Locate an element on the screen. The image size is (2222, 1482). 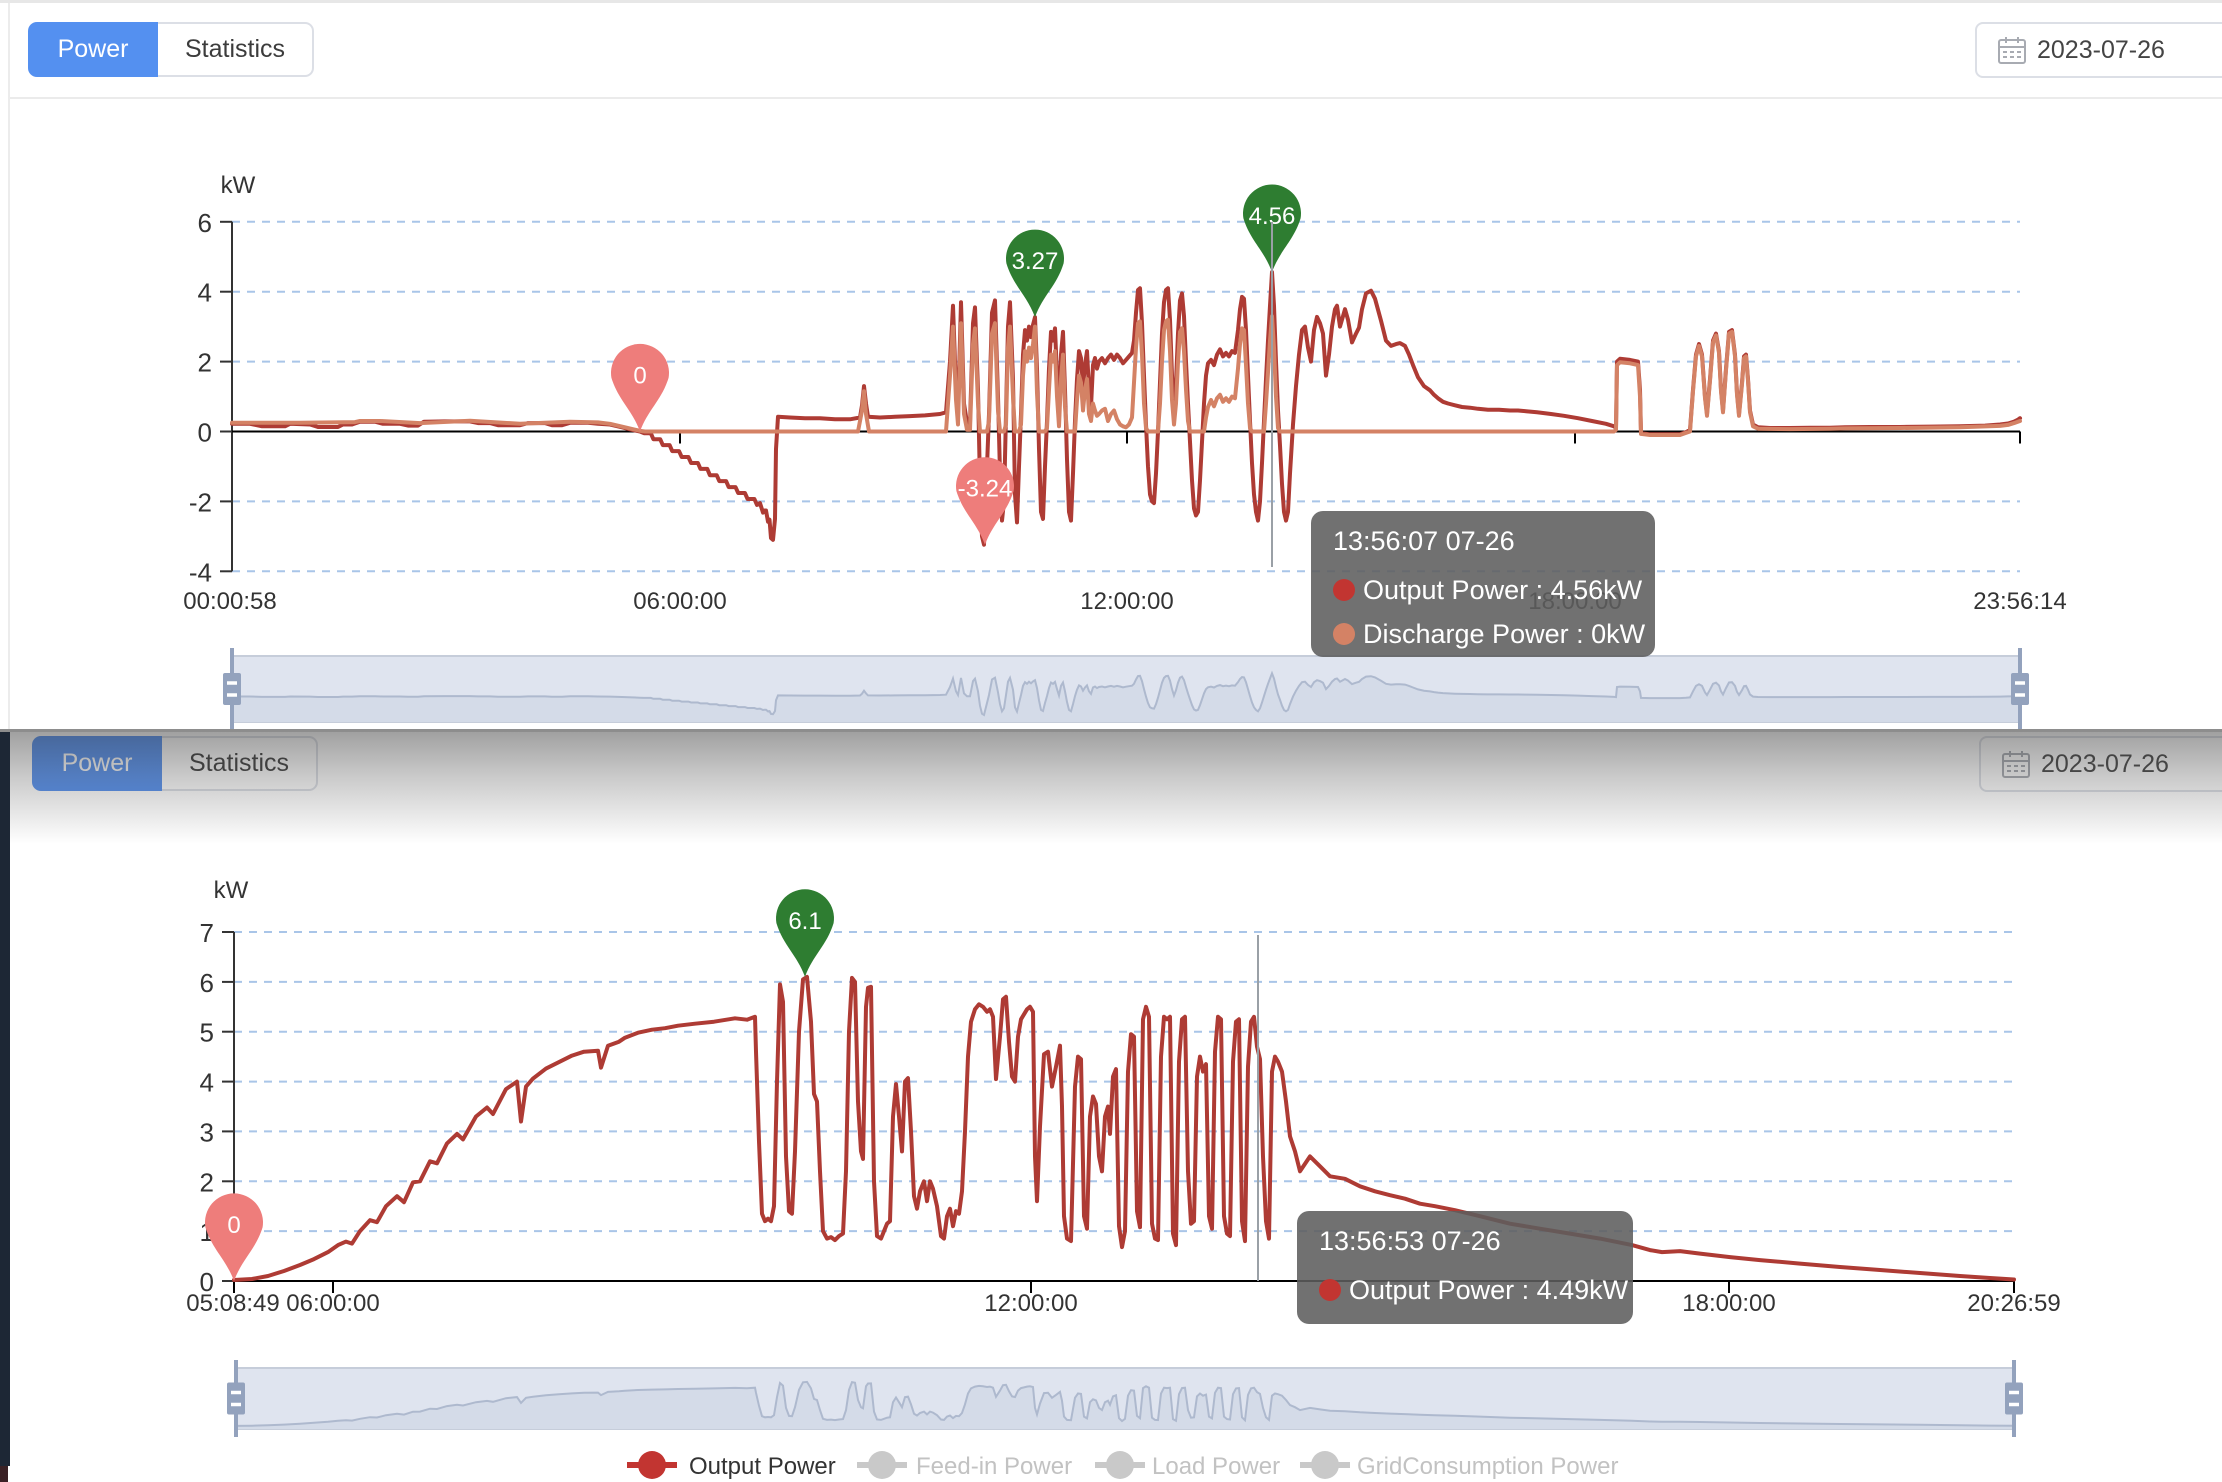
svg-text: GridConsumption Power is located at coordinates (1487, 1466).